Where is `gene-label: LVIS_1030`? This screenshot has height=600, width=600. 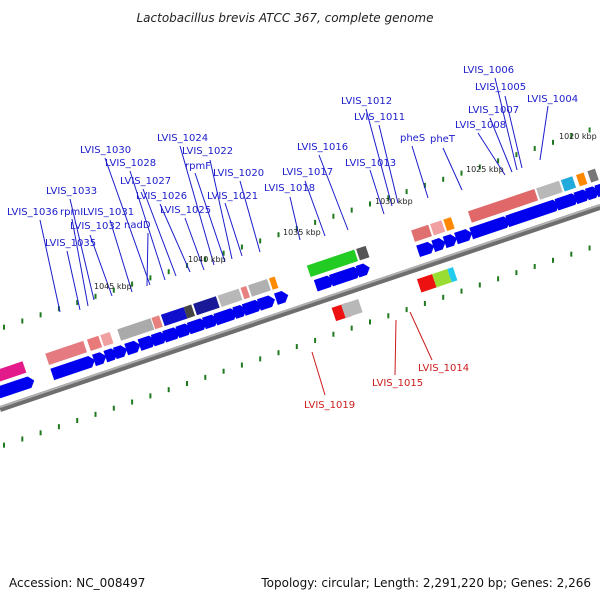 gene-label: LVIS_1030 is located at coordinates (105, 150).